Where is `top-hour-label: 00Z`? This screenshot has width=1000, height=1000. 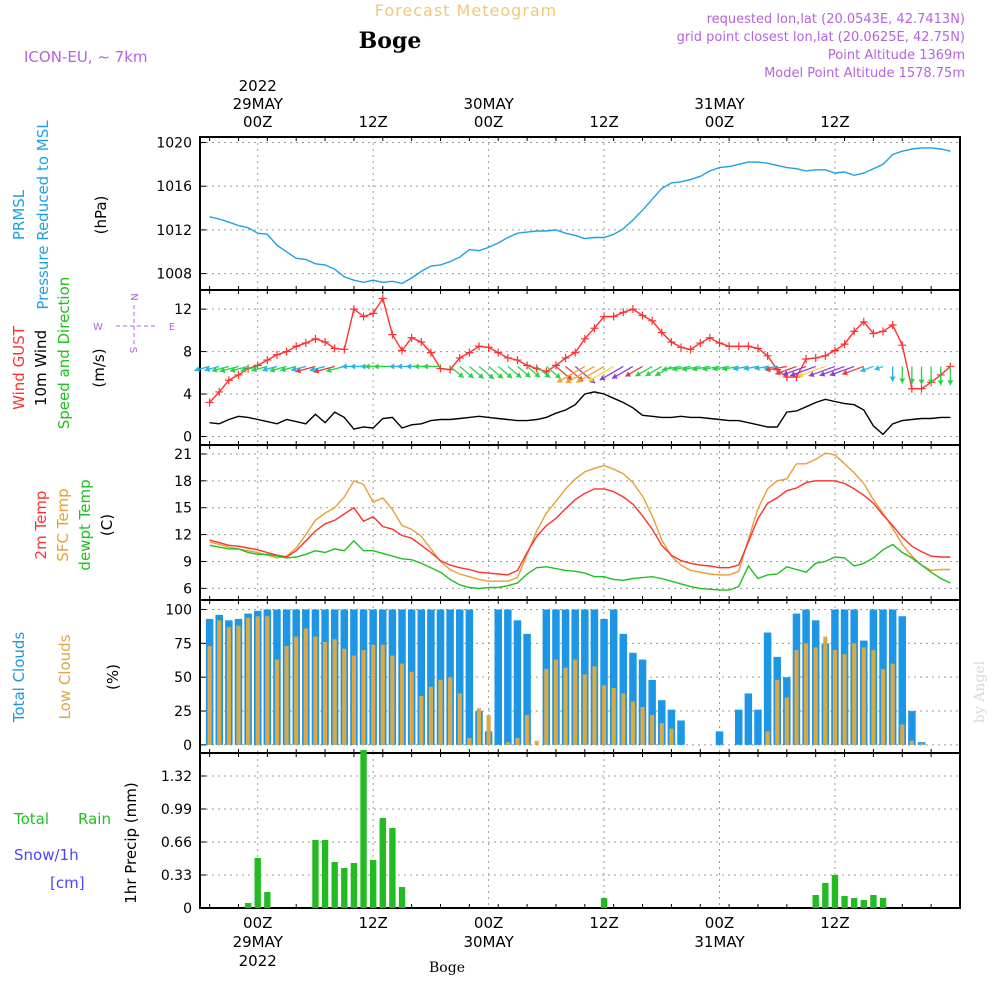 top-hour-label: 00Z is located at coordinates (488, 122).